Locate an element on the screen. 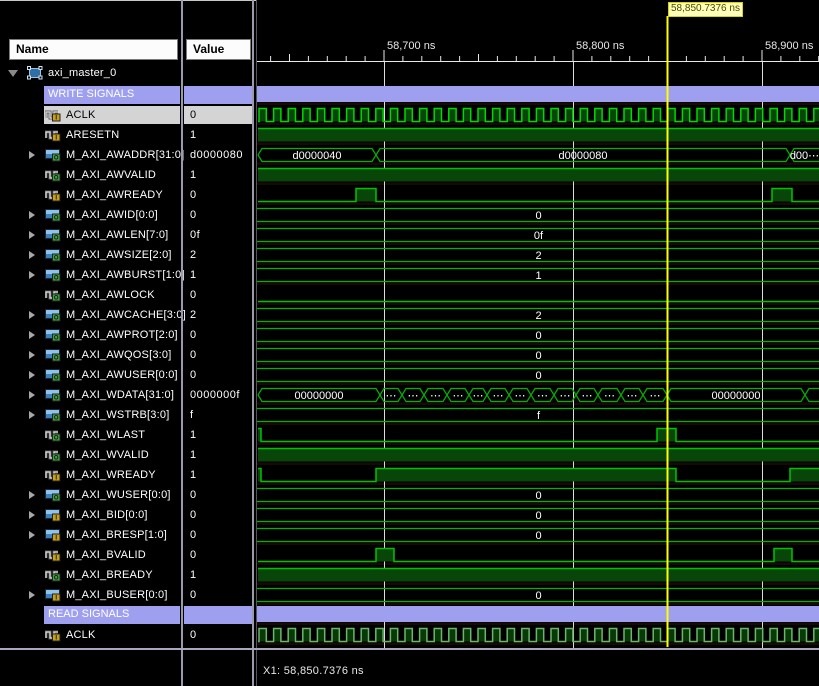 The width and height of the screenshot is (819, 686). signal-row-m-axi-wvalid: O M_AXI_WVALID is located at coordinates (90, 455).